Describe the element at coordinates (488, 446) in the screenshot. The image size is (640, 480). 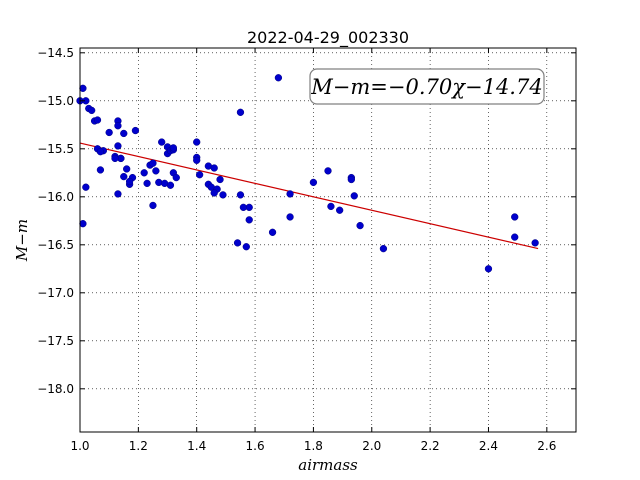
I see `x-tick-label: 2.4` at that location.